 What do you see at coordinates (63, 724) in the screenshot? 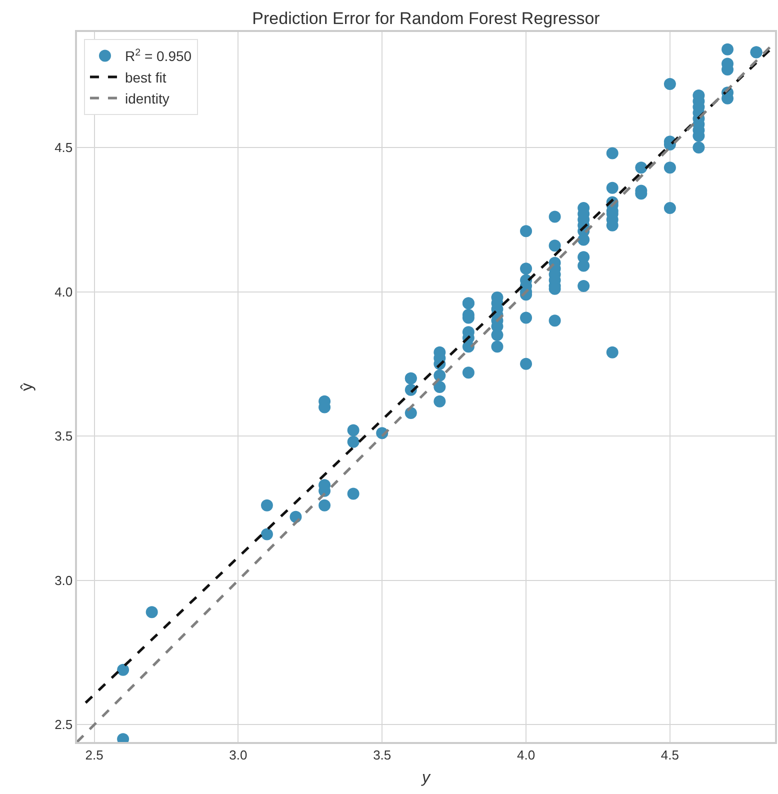
I see `y-tick-label: 2.5` at bounding box center [63, 724].